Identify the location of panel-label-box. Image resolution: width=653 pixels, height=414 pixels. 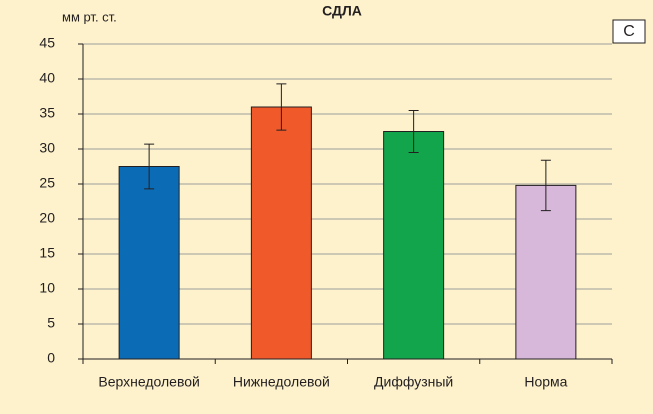
(629, 31).